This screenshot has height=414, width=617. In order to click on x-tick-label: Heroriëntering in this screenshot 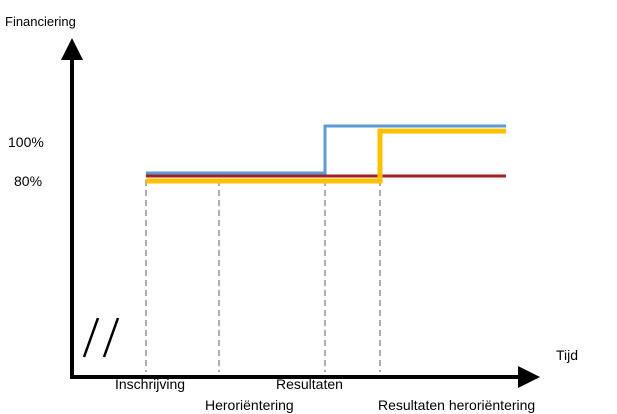, I will do `click(249, 405)`.